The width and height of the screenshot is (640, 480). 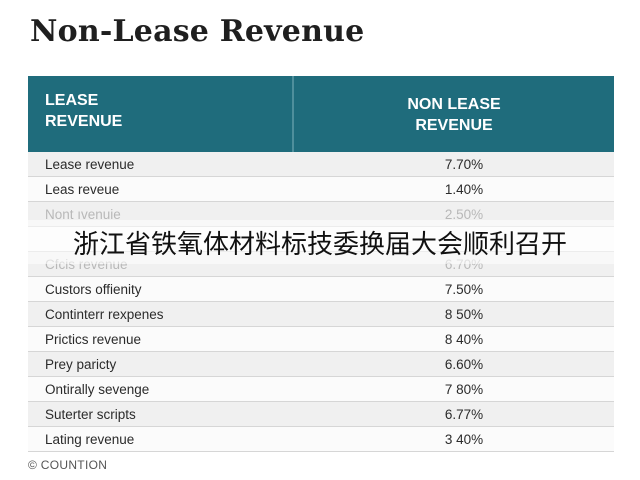 I want to click on page-title: Non-Lease Revenue, so click(x=197, y=31).